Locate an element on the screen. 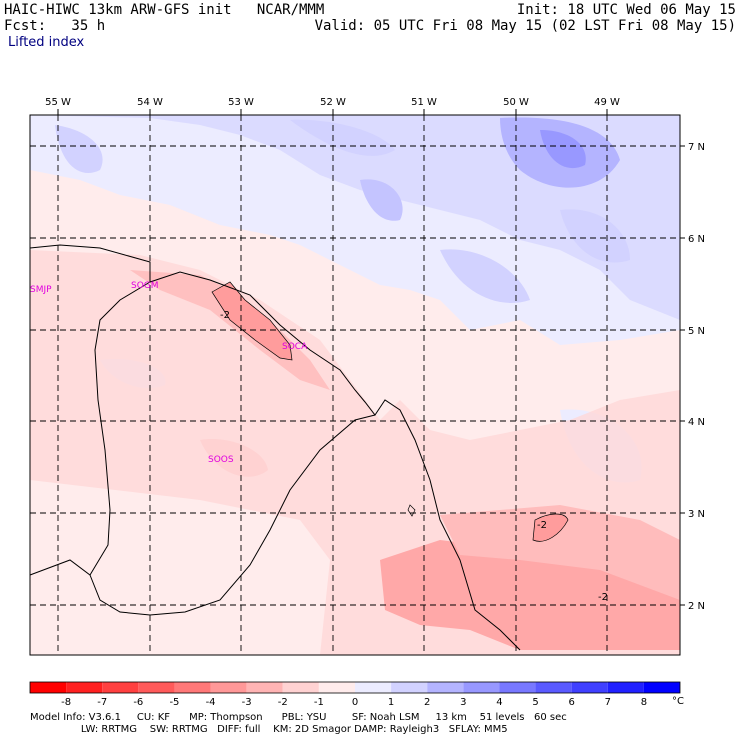 The height and width of the screenshot is (740, 740). colorbar-tick-label: 5 is located at coordinates (535, 702).